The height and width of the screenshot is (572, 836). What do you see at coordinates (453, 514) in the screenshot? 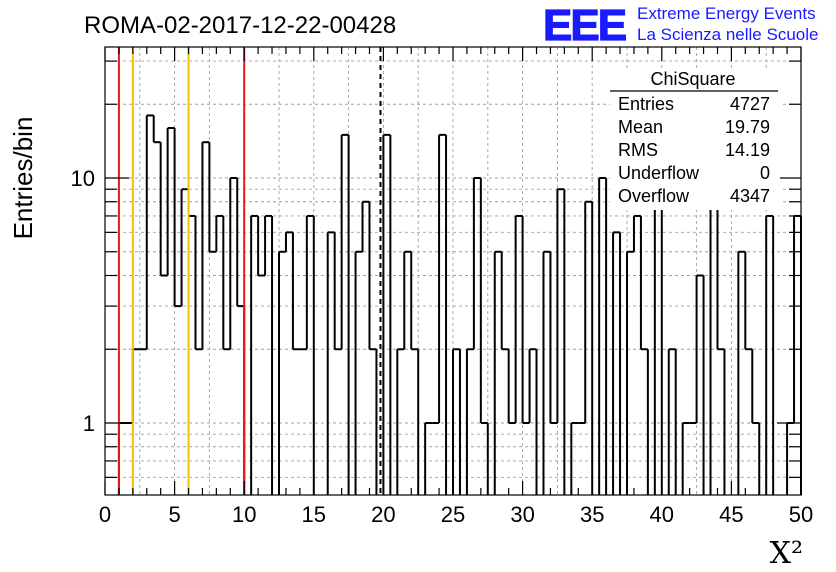
I see `x-tick-label: 25` at bounding box center [453, 514].